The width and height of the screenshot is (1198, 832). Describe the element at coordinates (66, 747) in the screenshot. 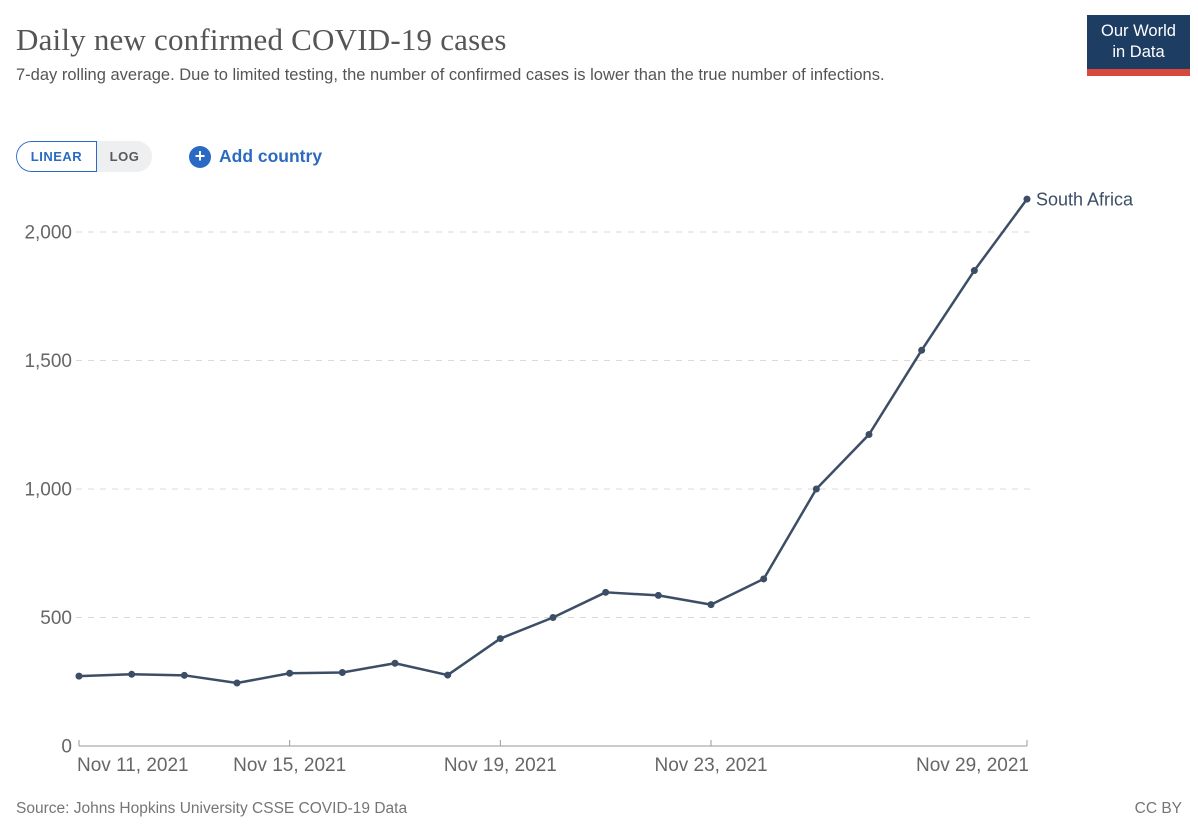

I see `y-axis-tick-label: 0` at that location.